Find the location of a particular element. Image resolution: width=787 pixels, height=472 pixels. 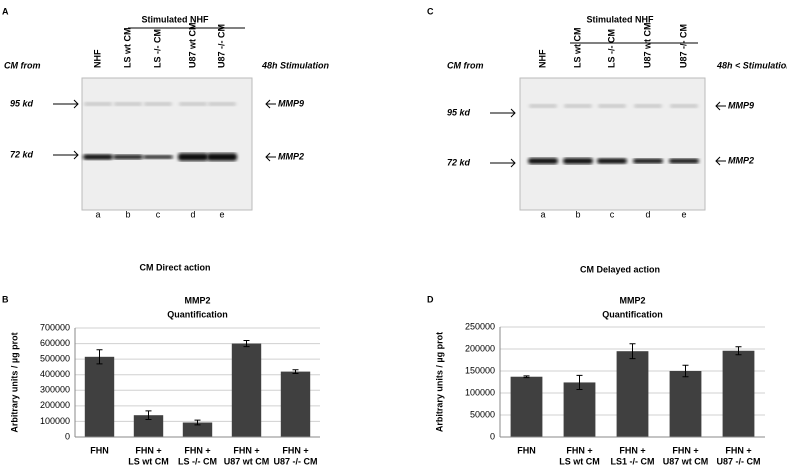

y-tick-label: 400000 is located at coordinates (55, 374).